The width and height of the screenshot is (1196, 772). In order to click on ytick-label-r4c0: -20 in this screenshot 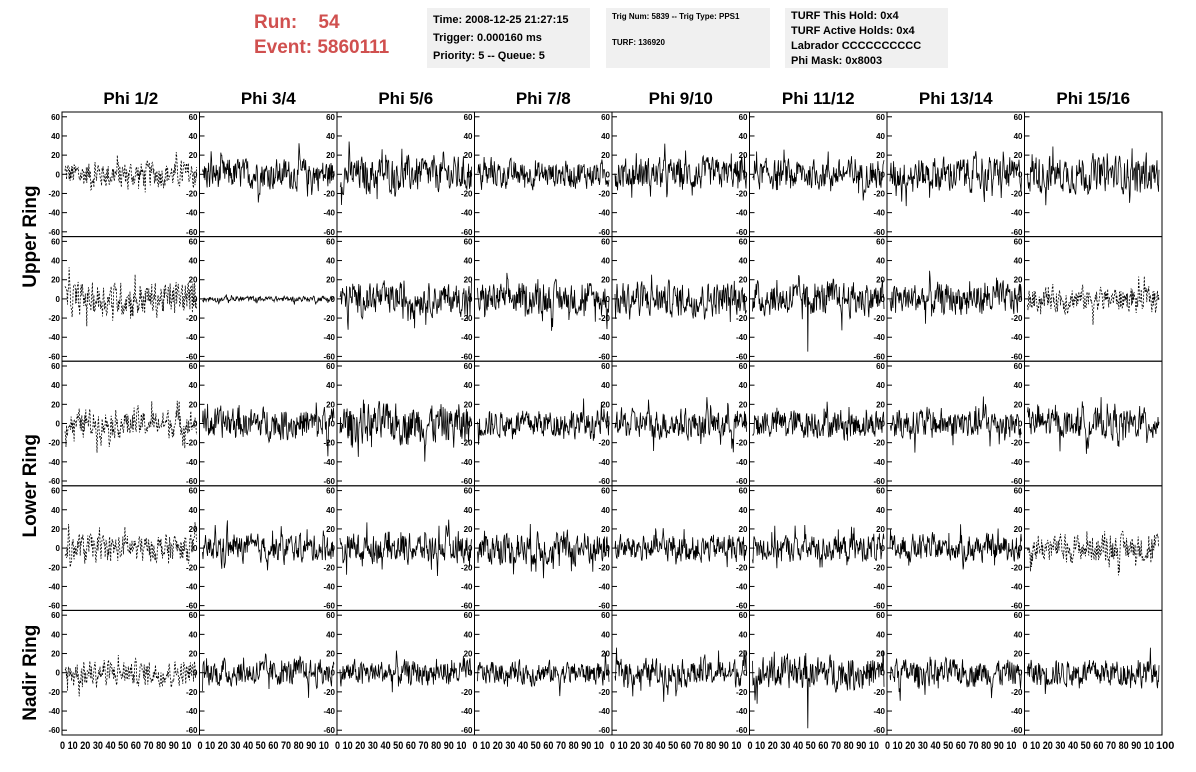, I will do `click(54, 692)`.